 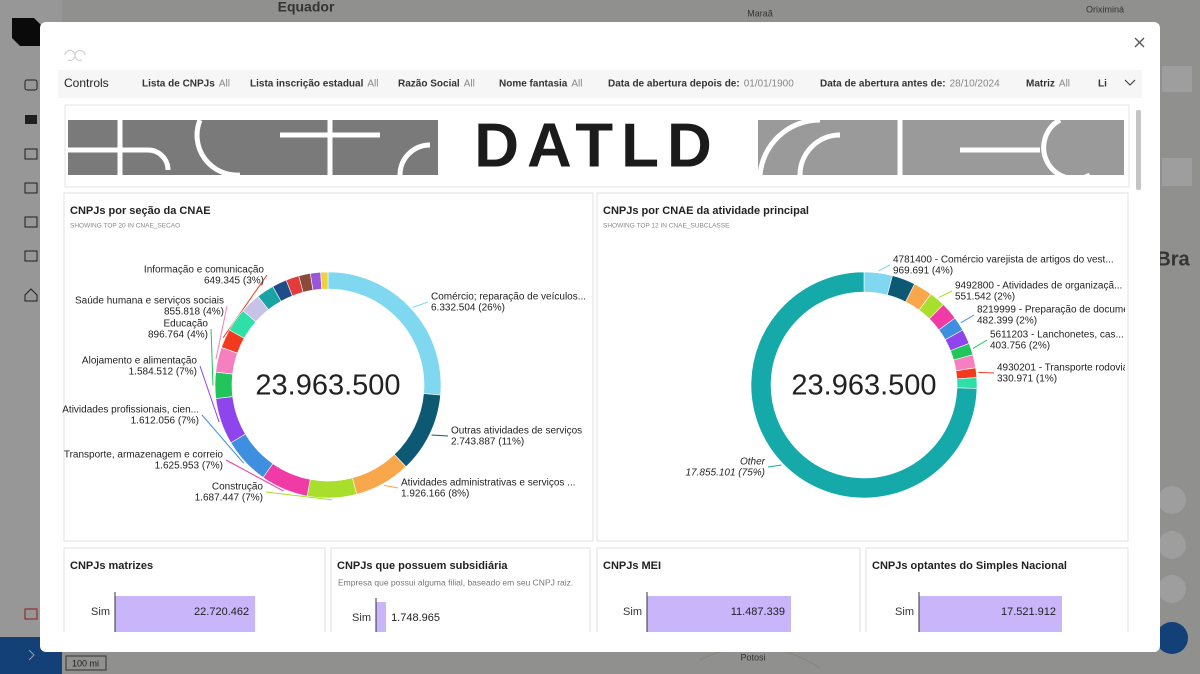 What do you see at coordinates (238, 487) in the screenshot?
I see `slice-label: Construção` at bounding box center [238, 487].